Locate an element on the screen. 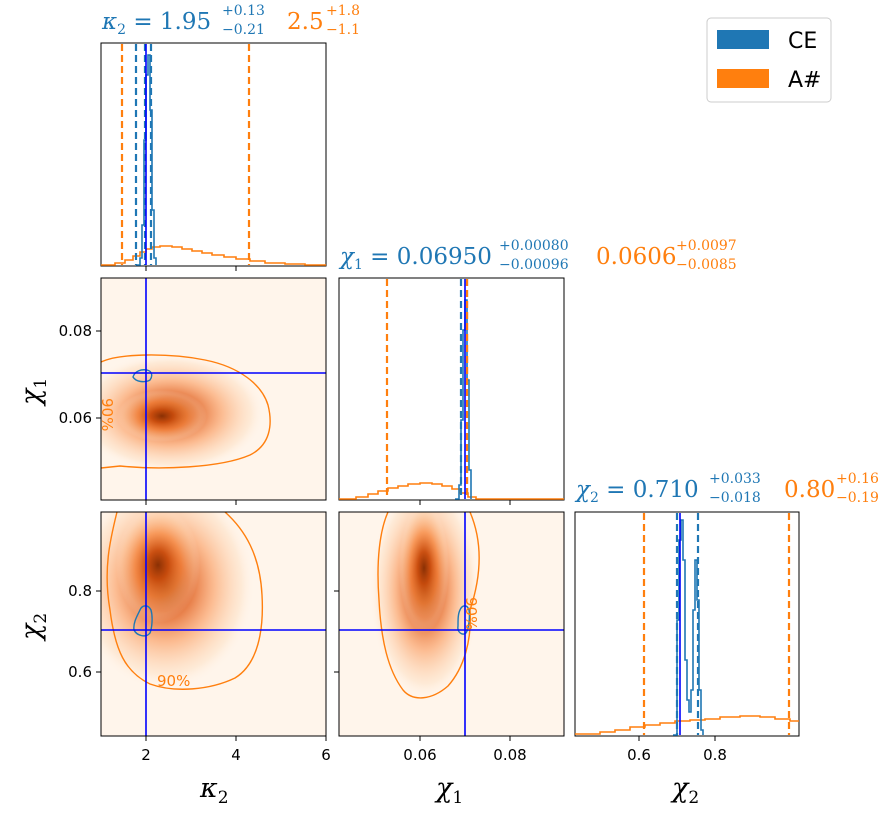 Image resolution: width=896 pixels, height=813 pixels. panel-kappa2-marginal is located at coordinates (213, 156).